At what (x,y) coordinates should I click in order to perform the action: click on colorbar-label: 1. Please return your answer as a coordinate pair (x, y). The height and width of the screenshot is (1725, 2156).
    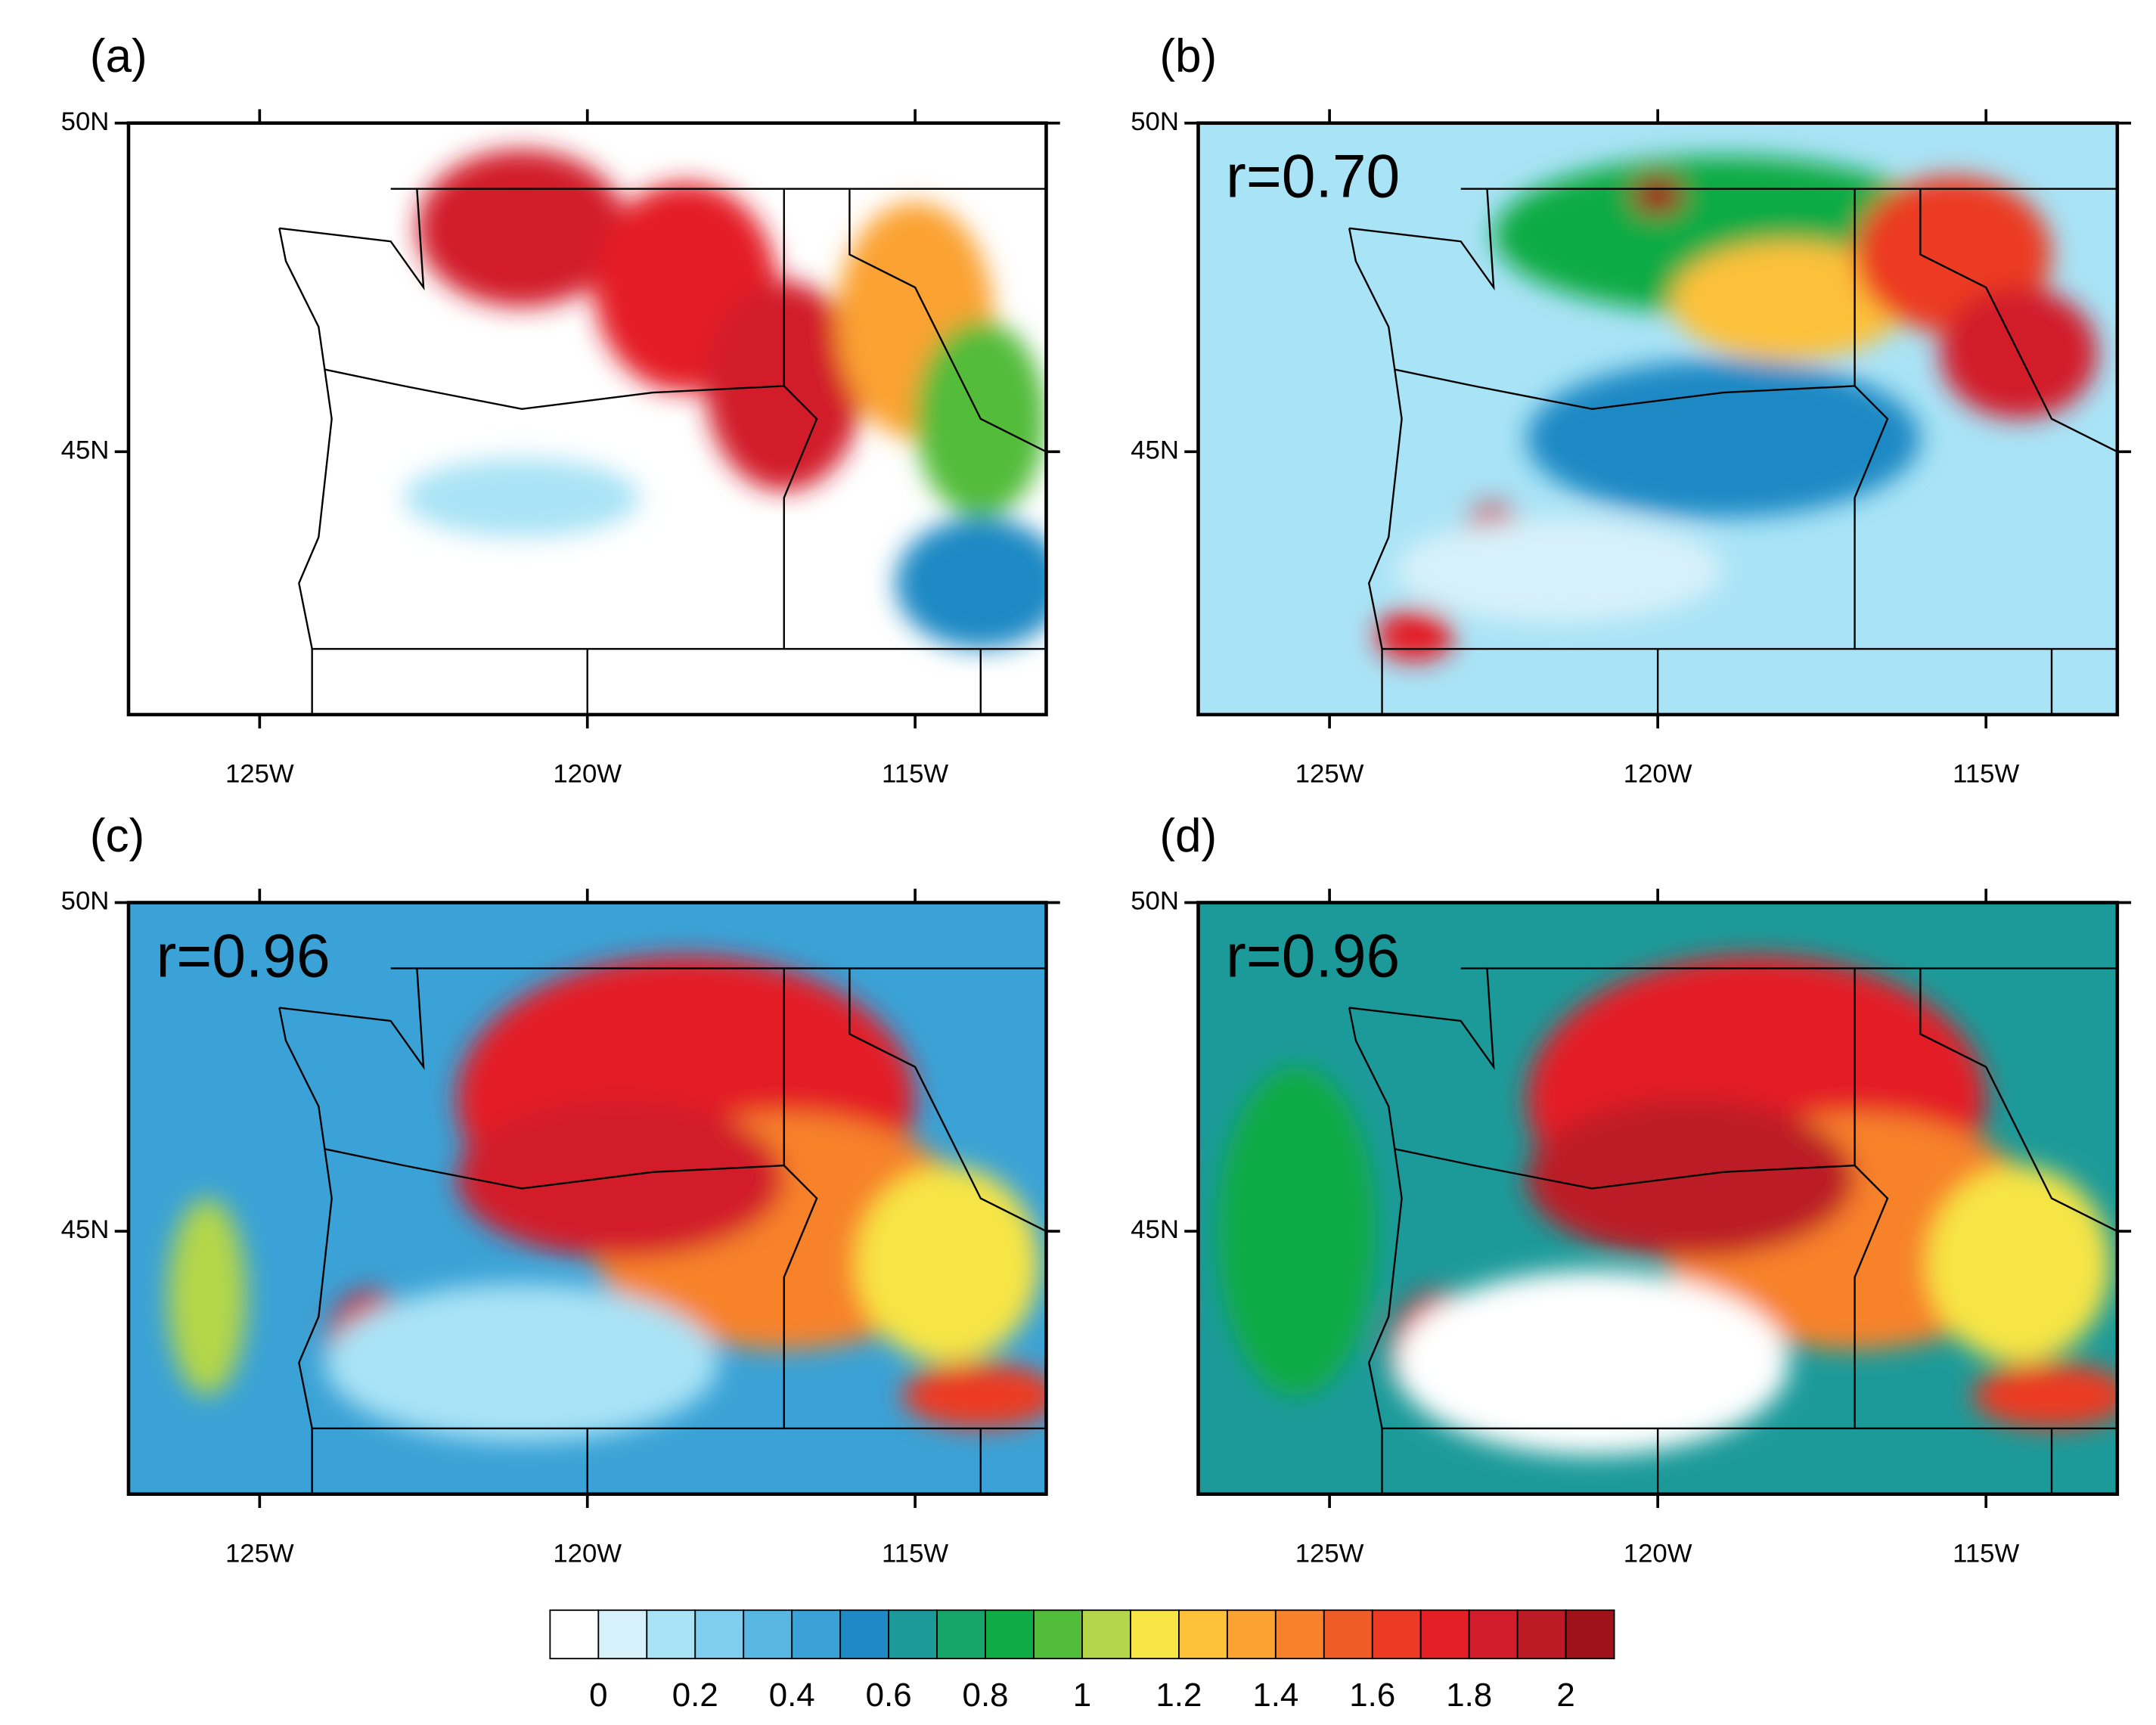
    Looking at the image, I should click on (1082, 1696).